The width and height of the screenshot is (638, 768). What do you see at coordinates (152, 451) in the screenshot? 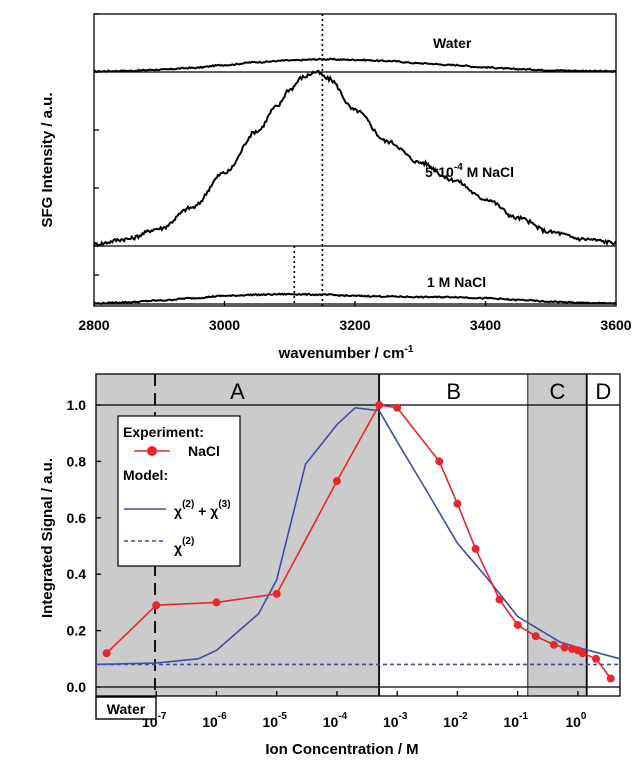
I see `legend-nacl-marker` at bounding box center [152, 451].